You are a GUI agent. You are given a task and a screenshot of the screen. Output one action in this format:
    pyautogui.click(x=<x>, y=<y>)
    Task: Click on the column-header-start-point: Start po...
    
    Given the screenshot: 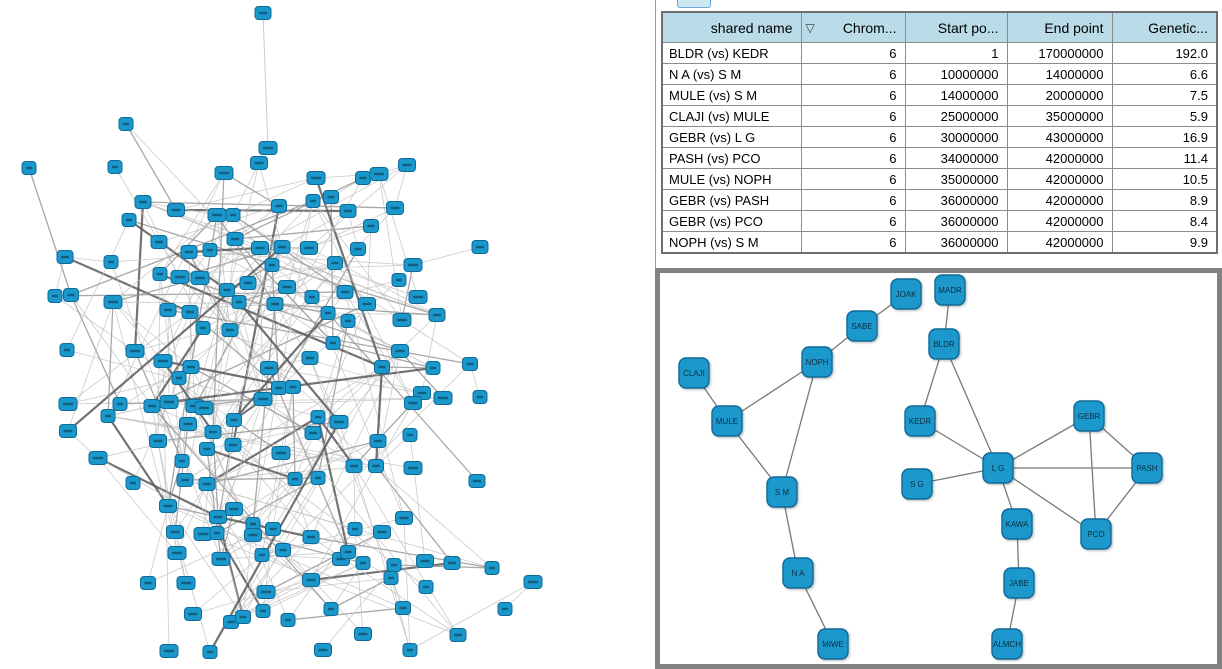 What is the action you would take?
    pyautogui.click(x=956, y=27)
    